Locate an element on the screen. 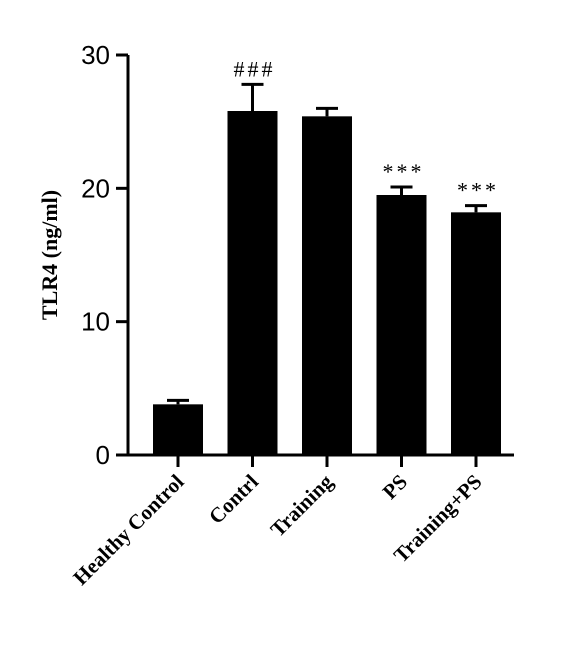  y-tick-label-10: 10 is located at coordinates (95, 322).